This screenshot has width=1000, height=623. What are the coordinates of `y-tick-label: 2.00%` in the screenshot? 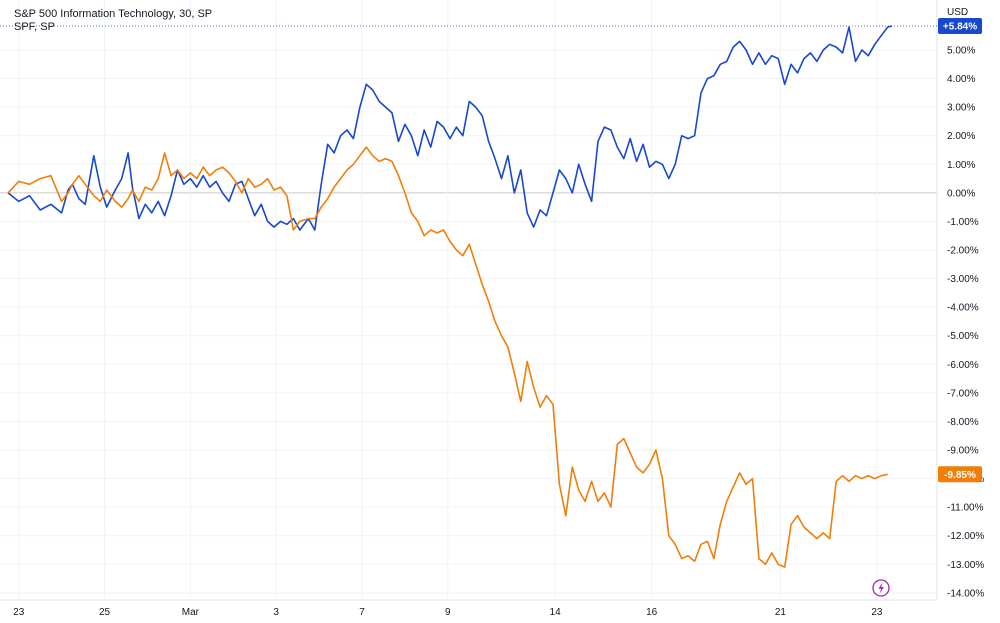 It's located at (961, 136).